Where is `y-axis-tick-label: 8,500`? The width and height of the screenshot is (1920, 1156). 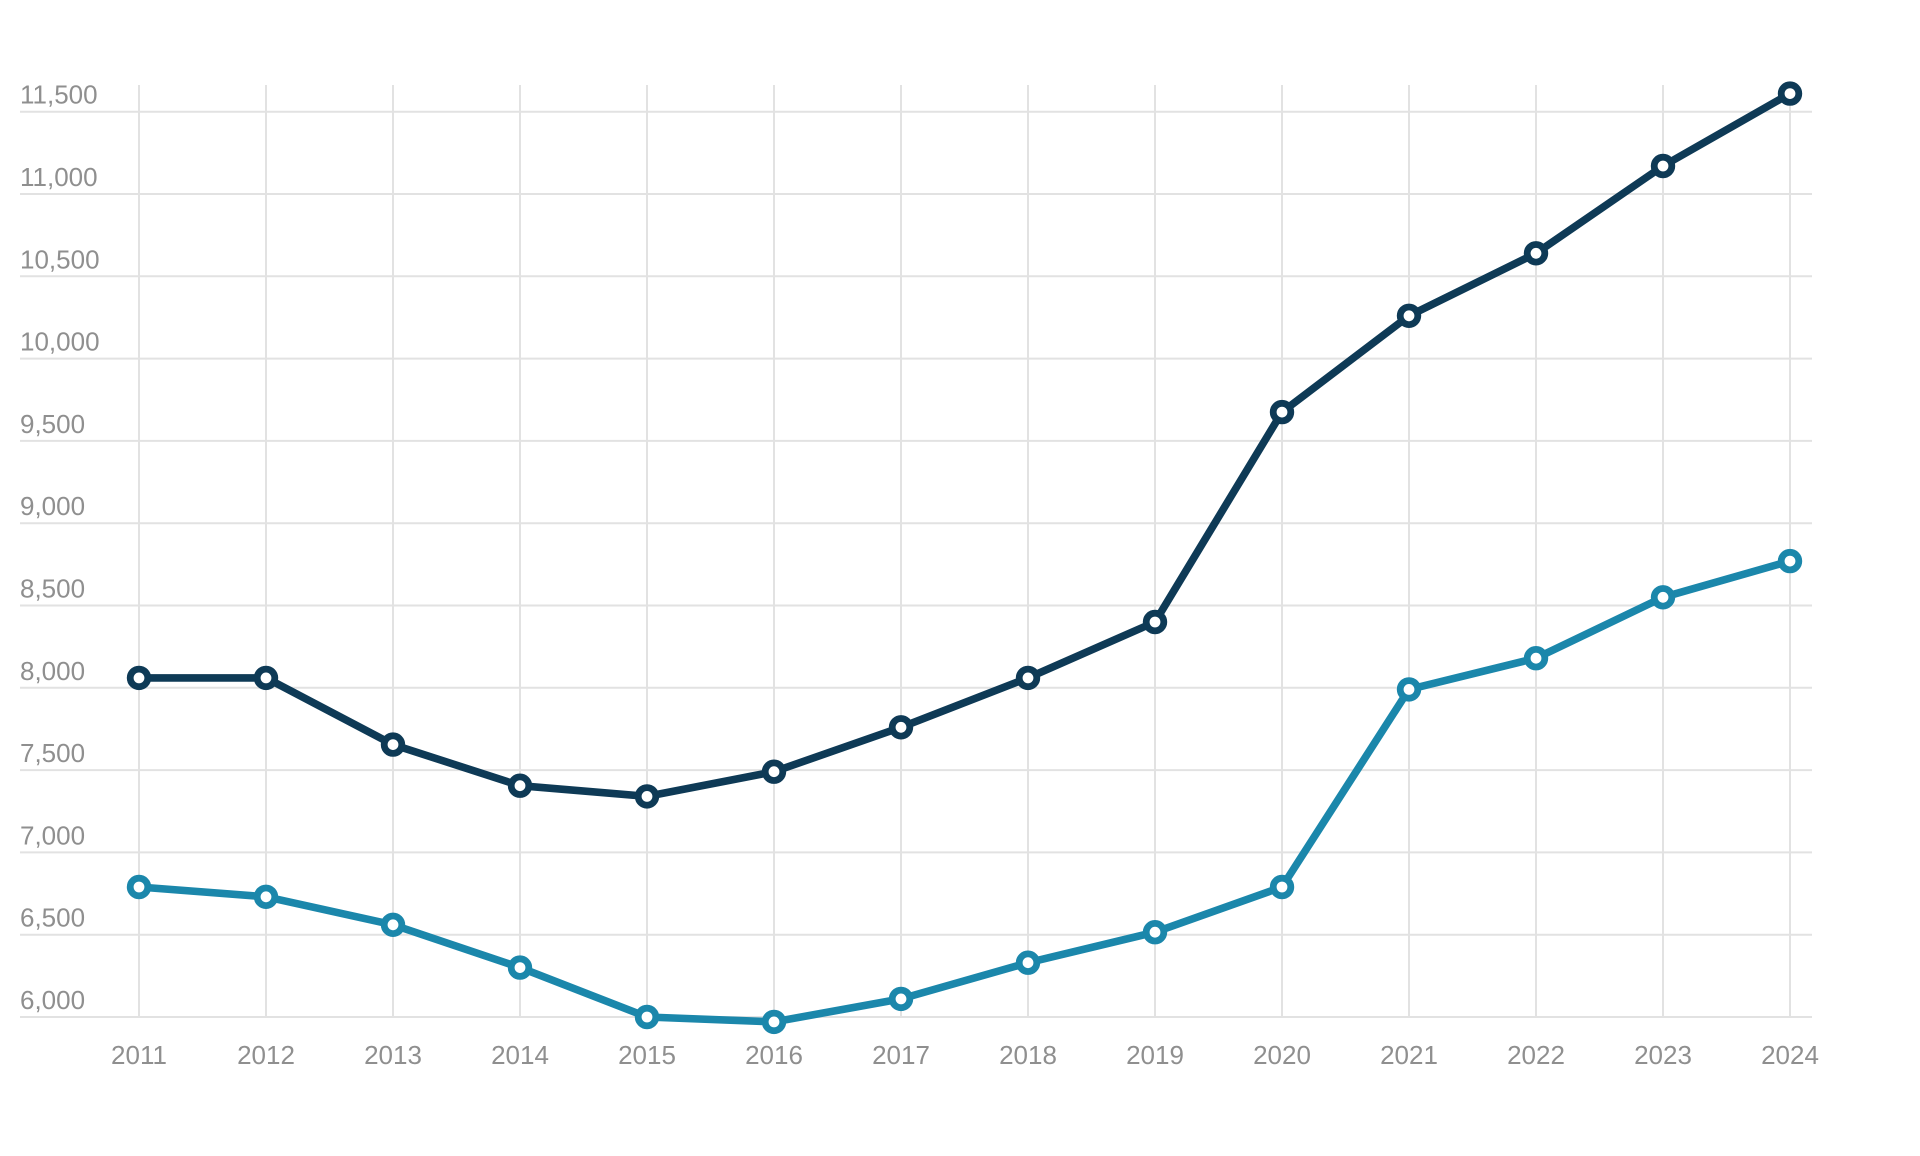
y-axis-tick-label: 8,500 is located at coordinates (52, 589).